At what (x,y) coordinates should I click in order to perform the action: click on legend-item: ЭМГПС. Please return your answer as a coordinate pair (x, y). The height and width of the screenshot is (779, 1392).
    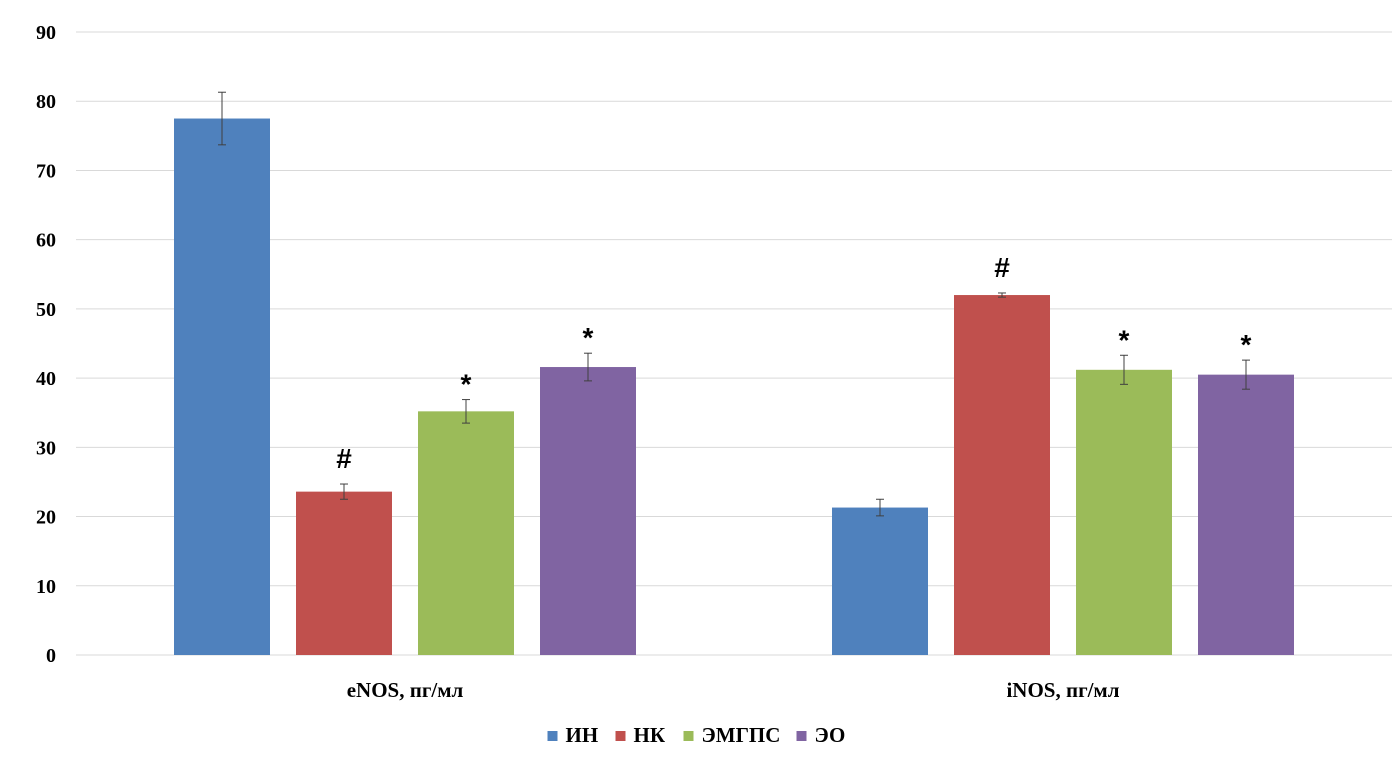
    Looking at the image, I should click on (732, 735).